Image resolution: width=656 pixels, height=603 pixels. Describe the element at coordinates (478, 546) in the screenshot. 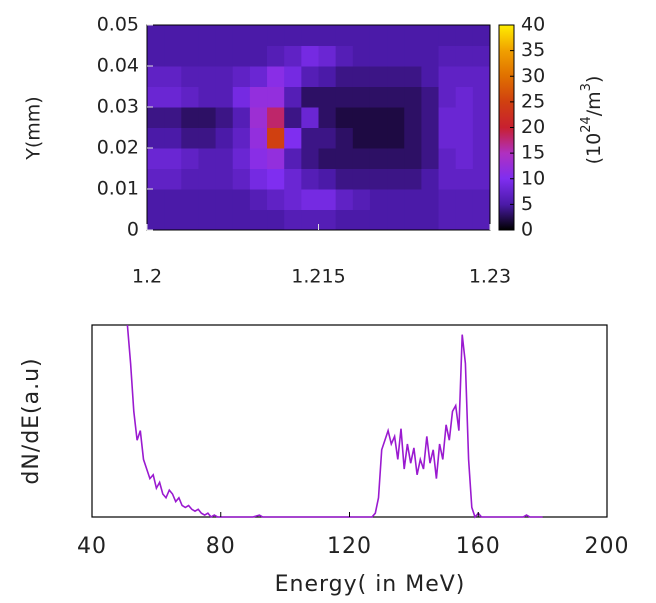

I see `x-tick-label: 160` at that location.